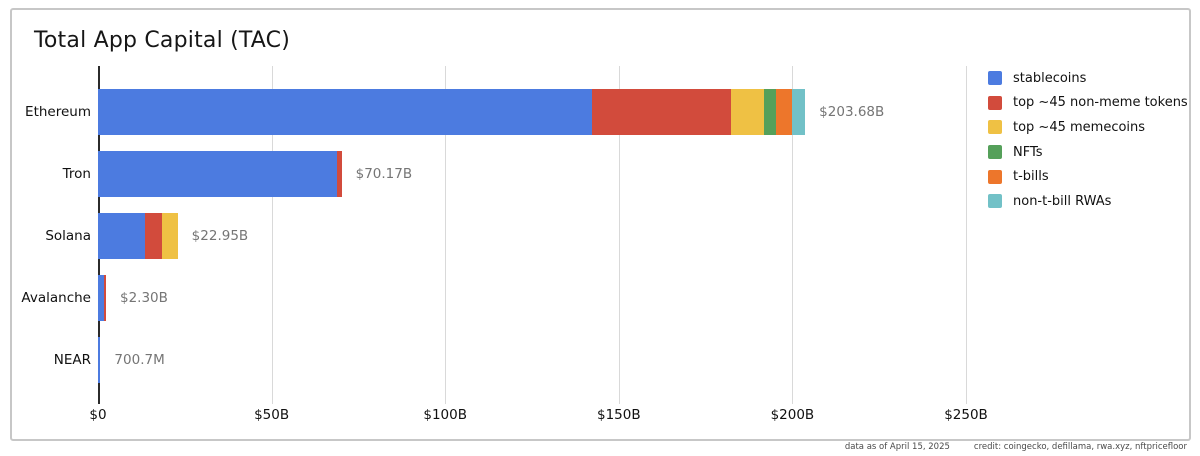  What do you see at coordinates (445, 415) in the screenshot?
I see `x-tick-label: $100B` at bounding box center [445, 415].